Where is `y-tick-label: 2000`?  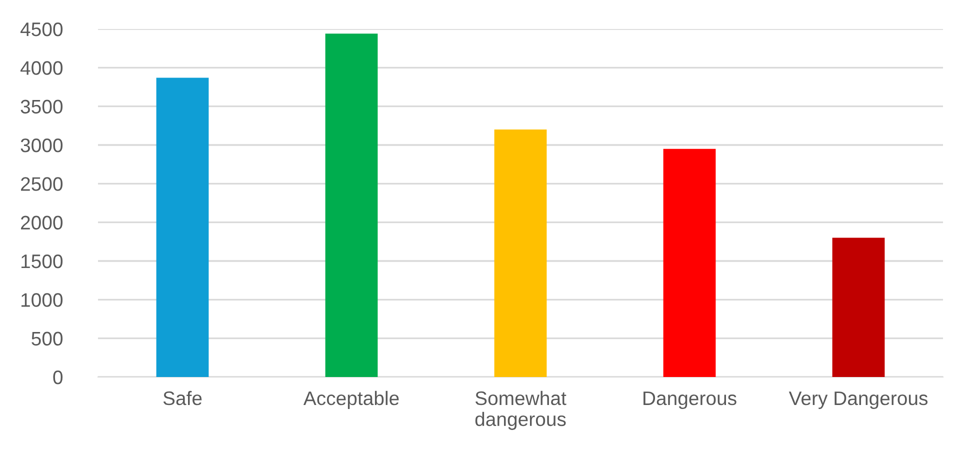
y-tick-label: 2000 is located at coordinates (42, 223).